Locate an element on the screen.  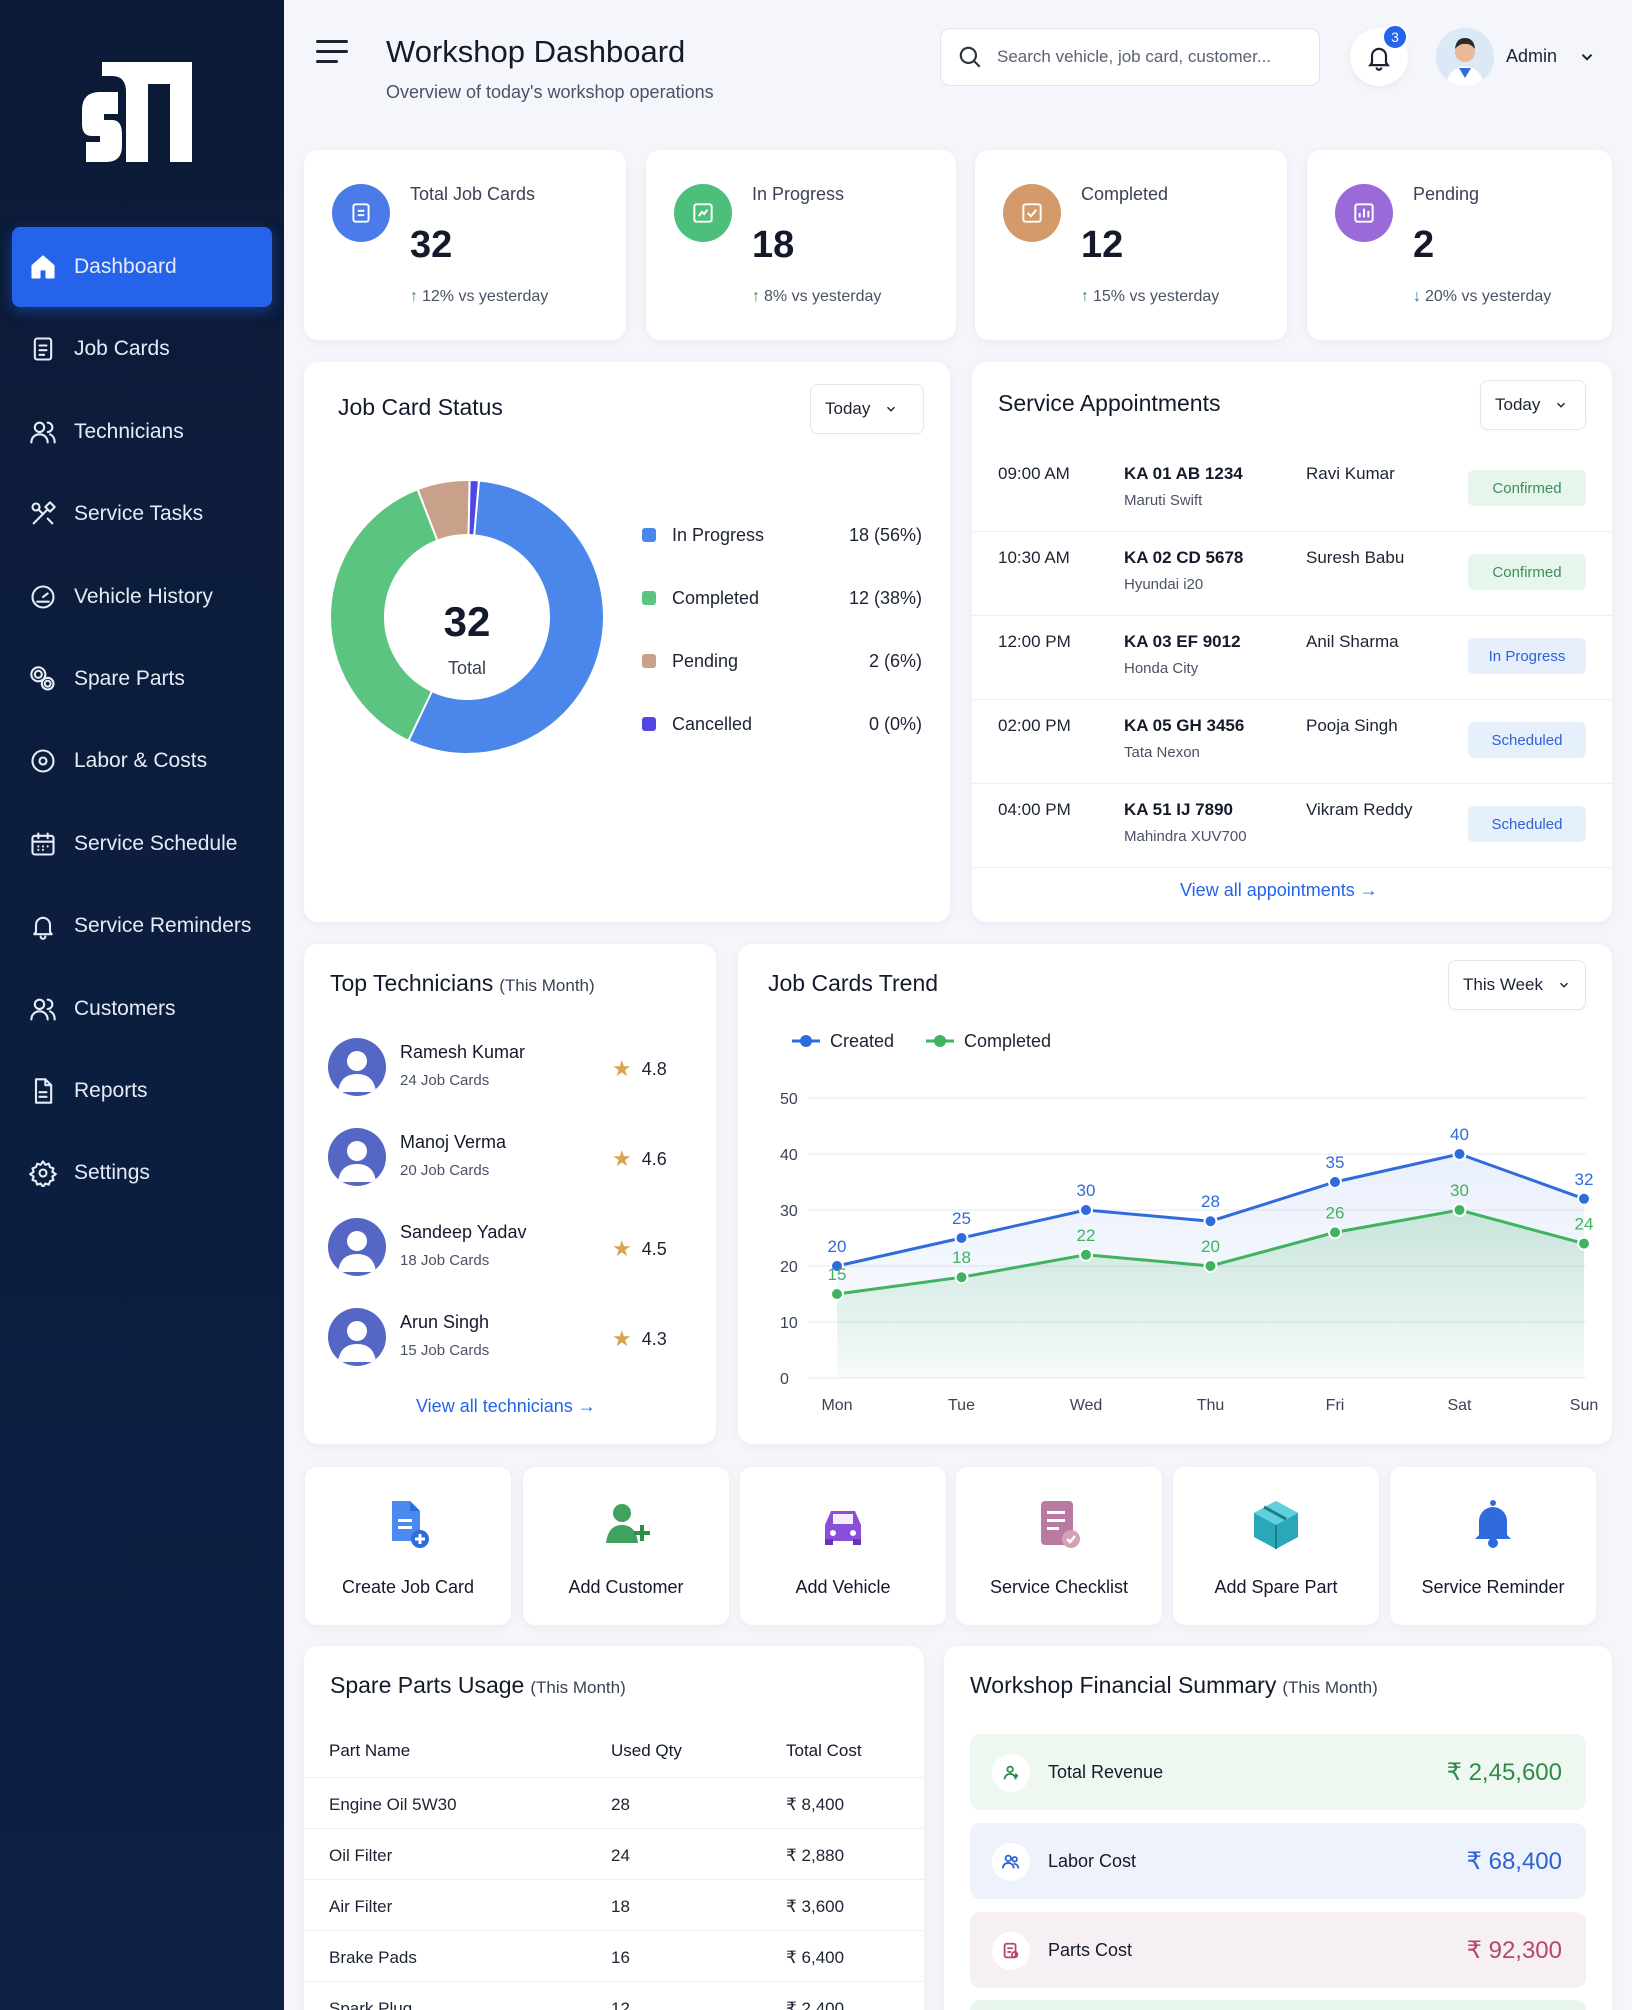
stat-card-in-progress: In Progress 18 ↑ 8% vs yesterday is located at coordinates (801, 245).